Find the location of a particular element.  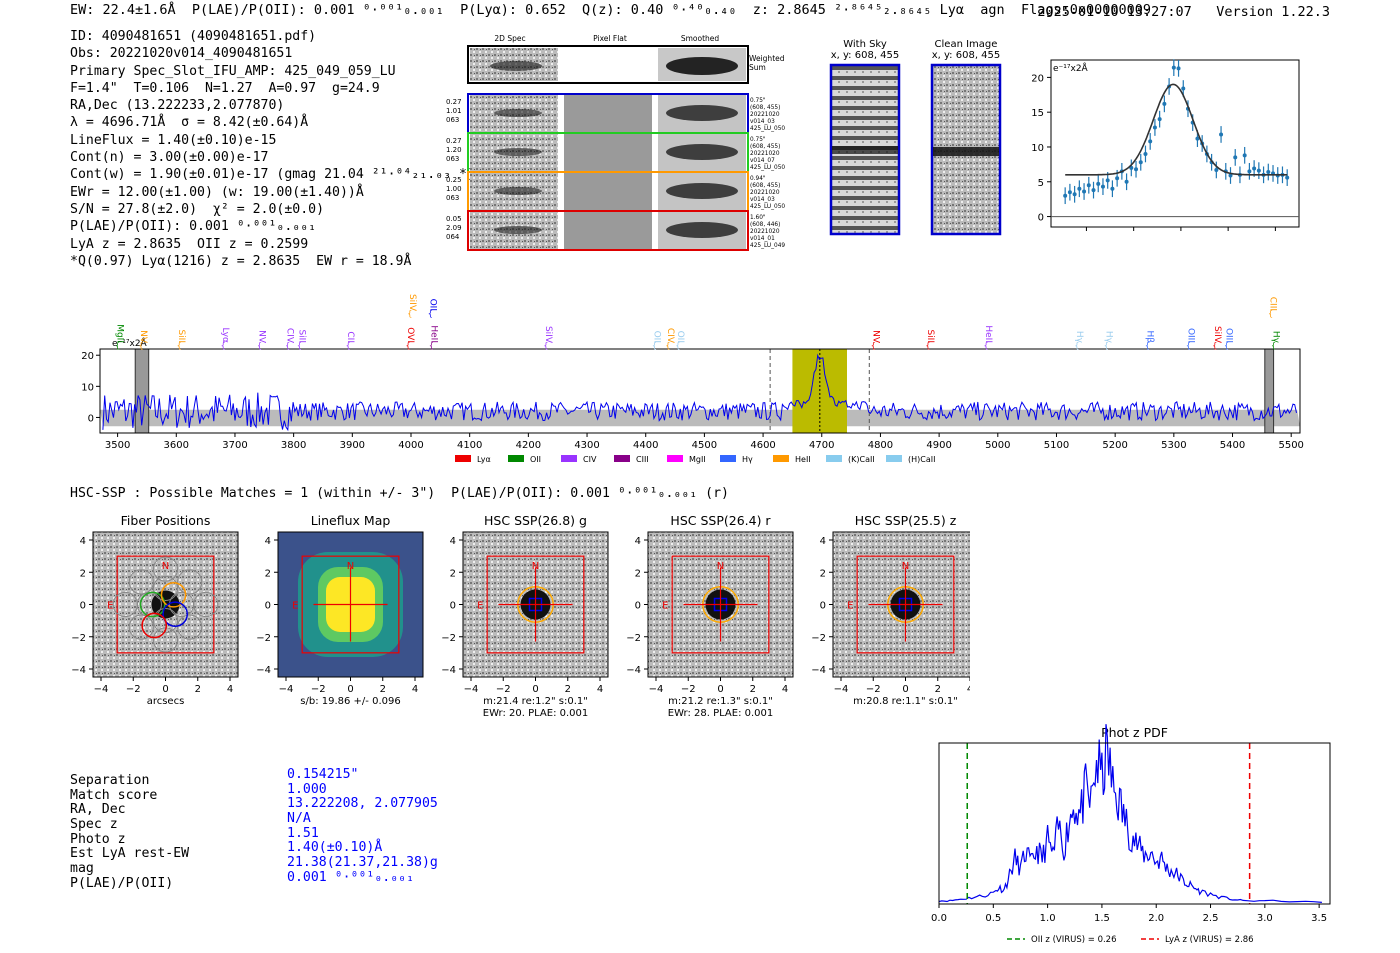

panel-caption-2: EWr: 20. PLAE: 0.001 is located at coordinates (536, 713).